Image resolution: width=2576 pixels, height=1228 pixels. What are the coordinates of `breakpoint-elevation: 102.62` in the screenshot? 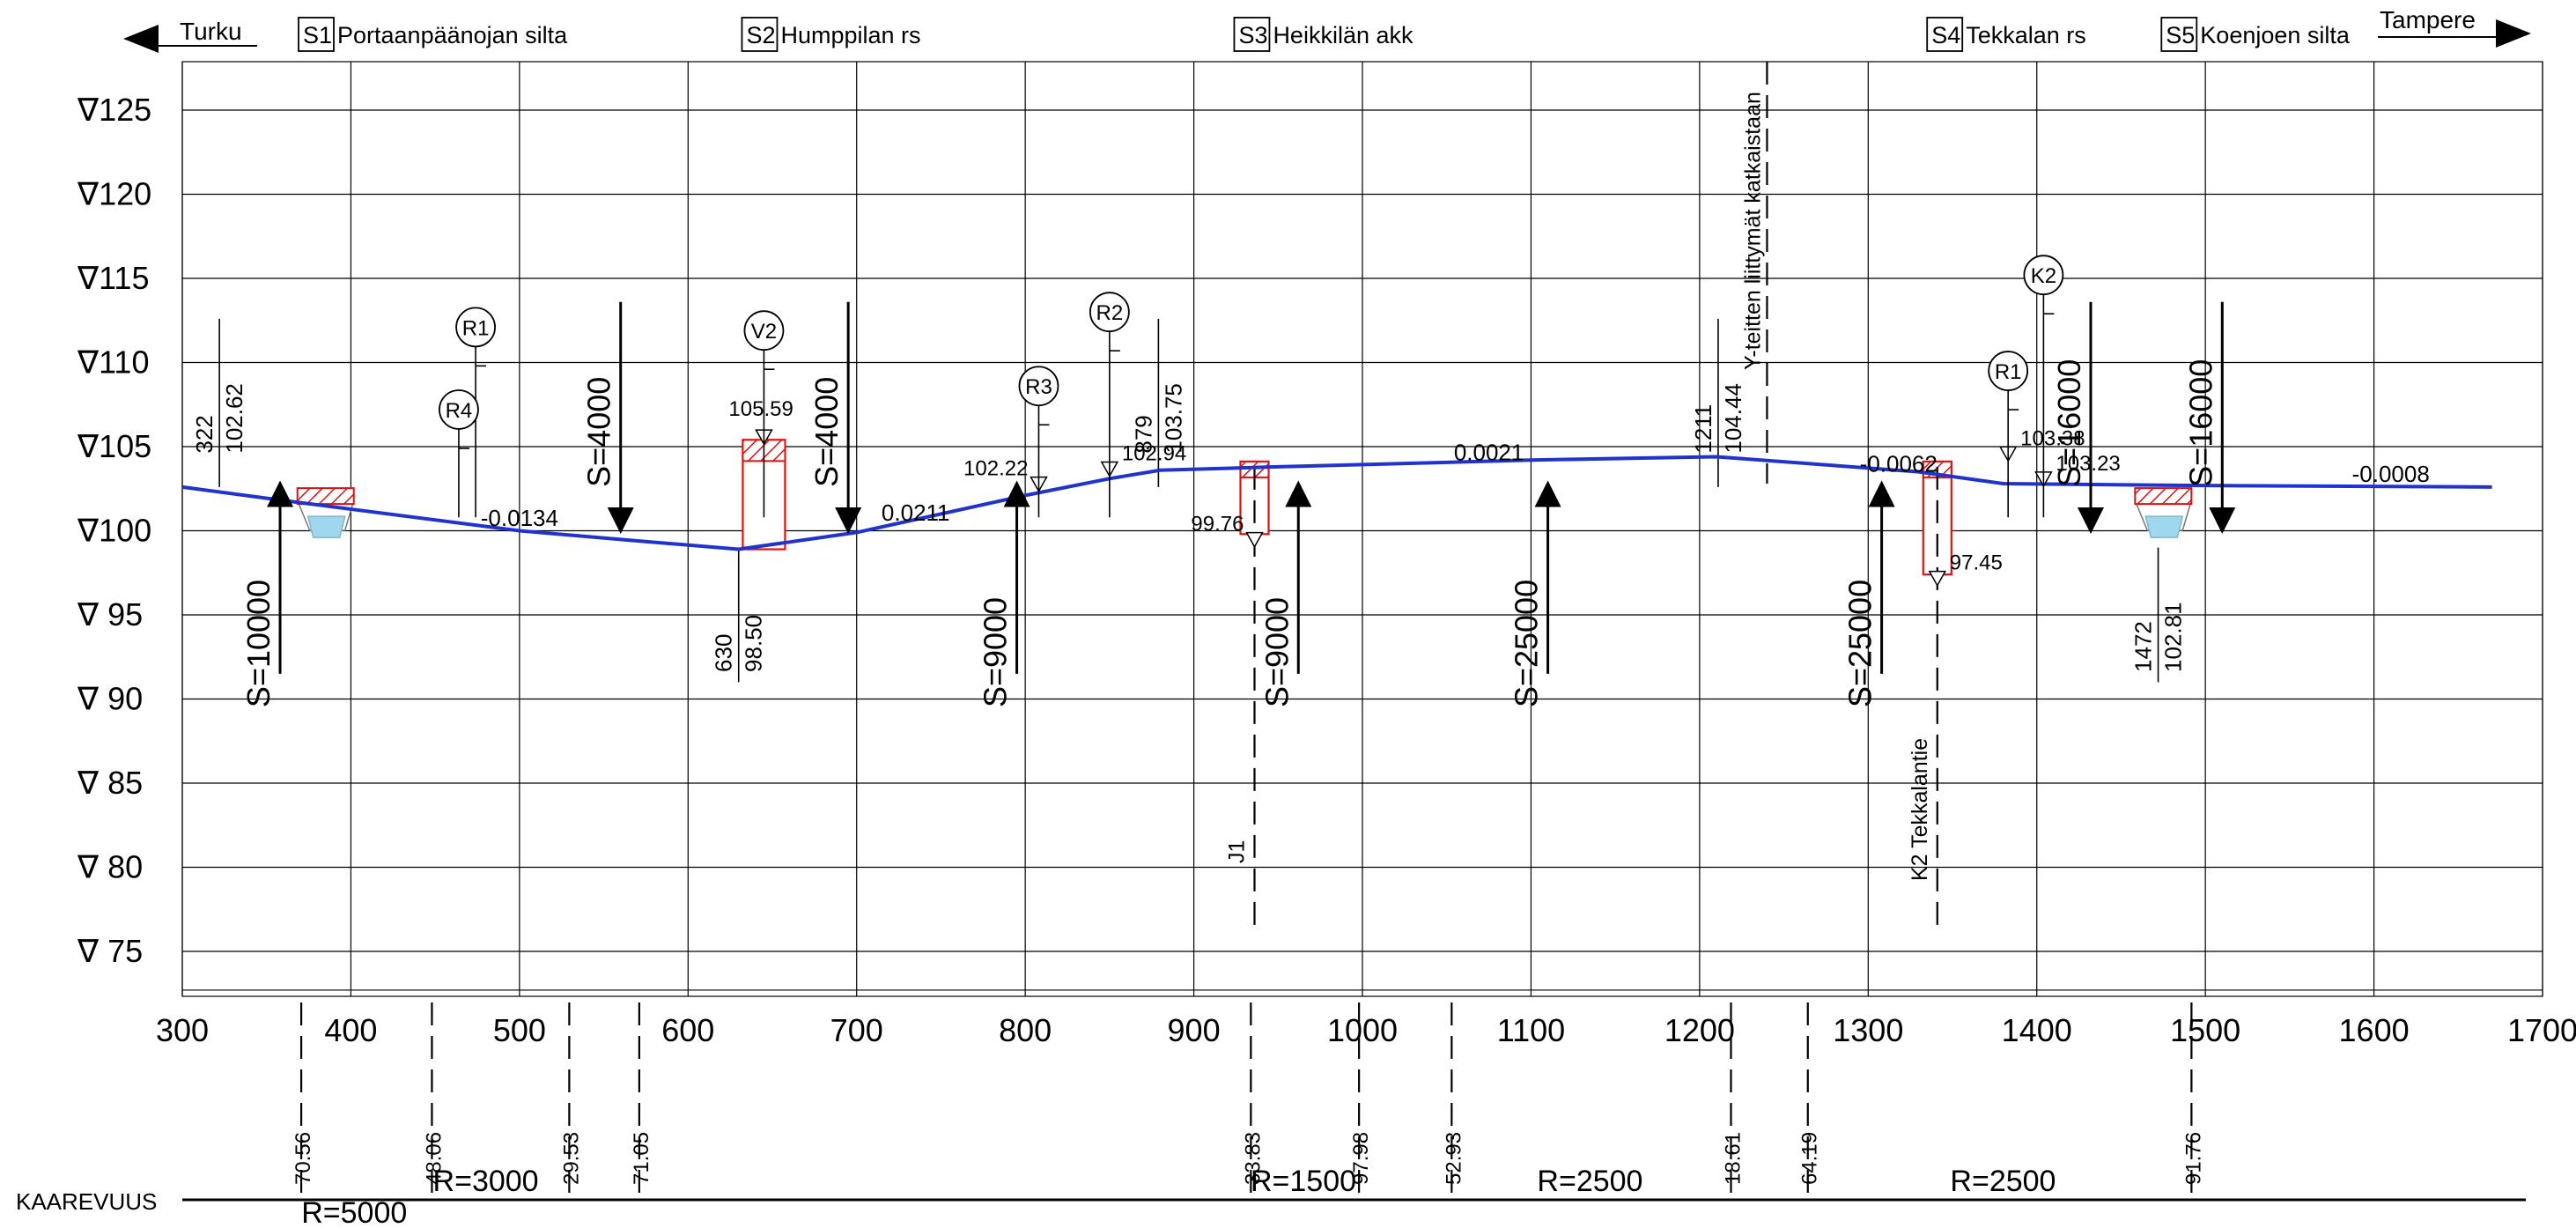 It's located at (234, 418).